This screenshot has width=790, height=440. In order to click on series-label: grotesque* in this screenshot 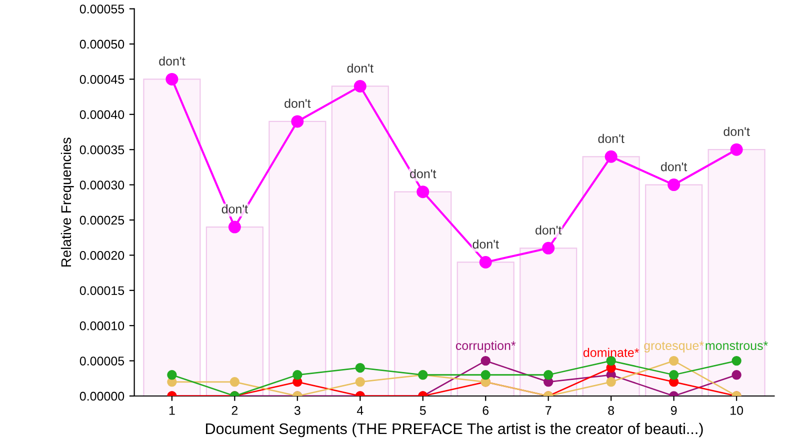, I will do `click(674, 346)`.